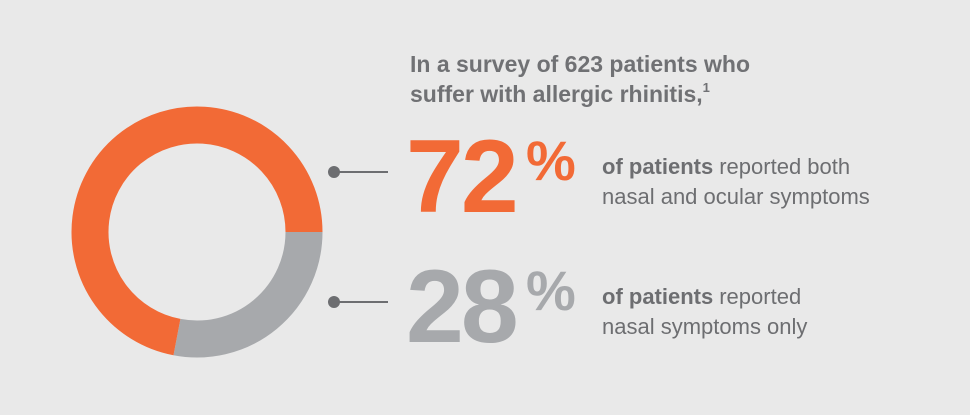 This screenshot has width=970, height=415. Describe the element at coordinates (760, 296) in the screenshot. I see `description-text: reported` at that location.